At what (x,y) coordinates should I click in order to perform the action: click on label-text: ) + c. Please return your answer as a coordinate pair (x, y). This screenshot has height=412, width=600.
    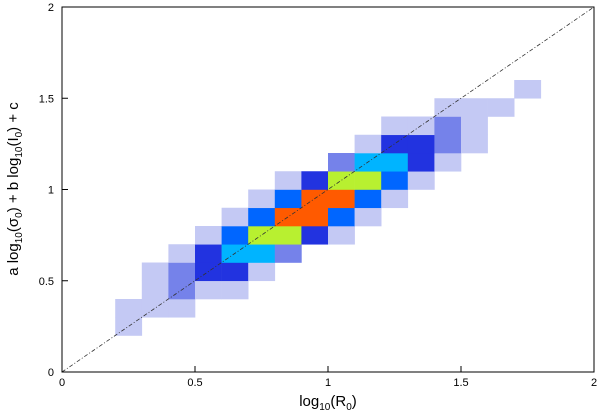
    Looking at the image, I should click on (13, 117).